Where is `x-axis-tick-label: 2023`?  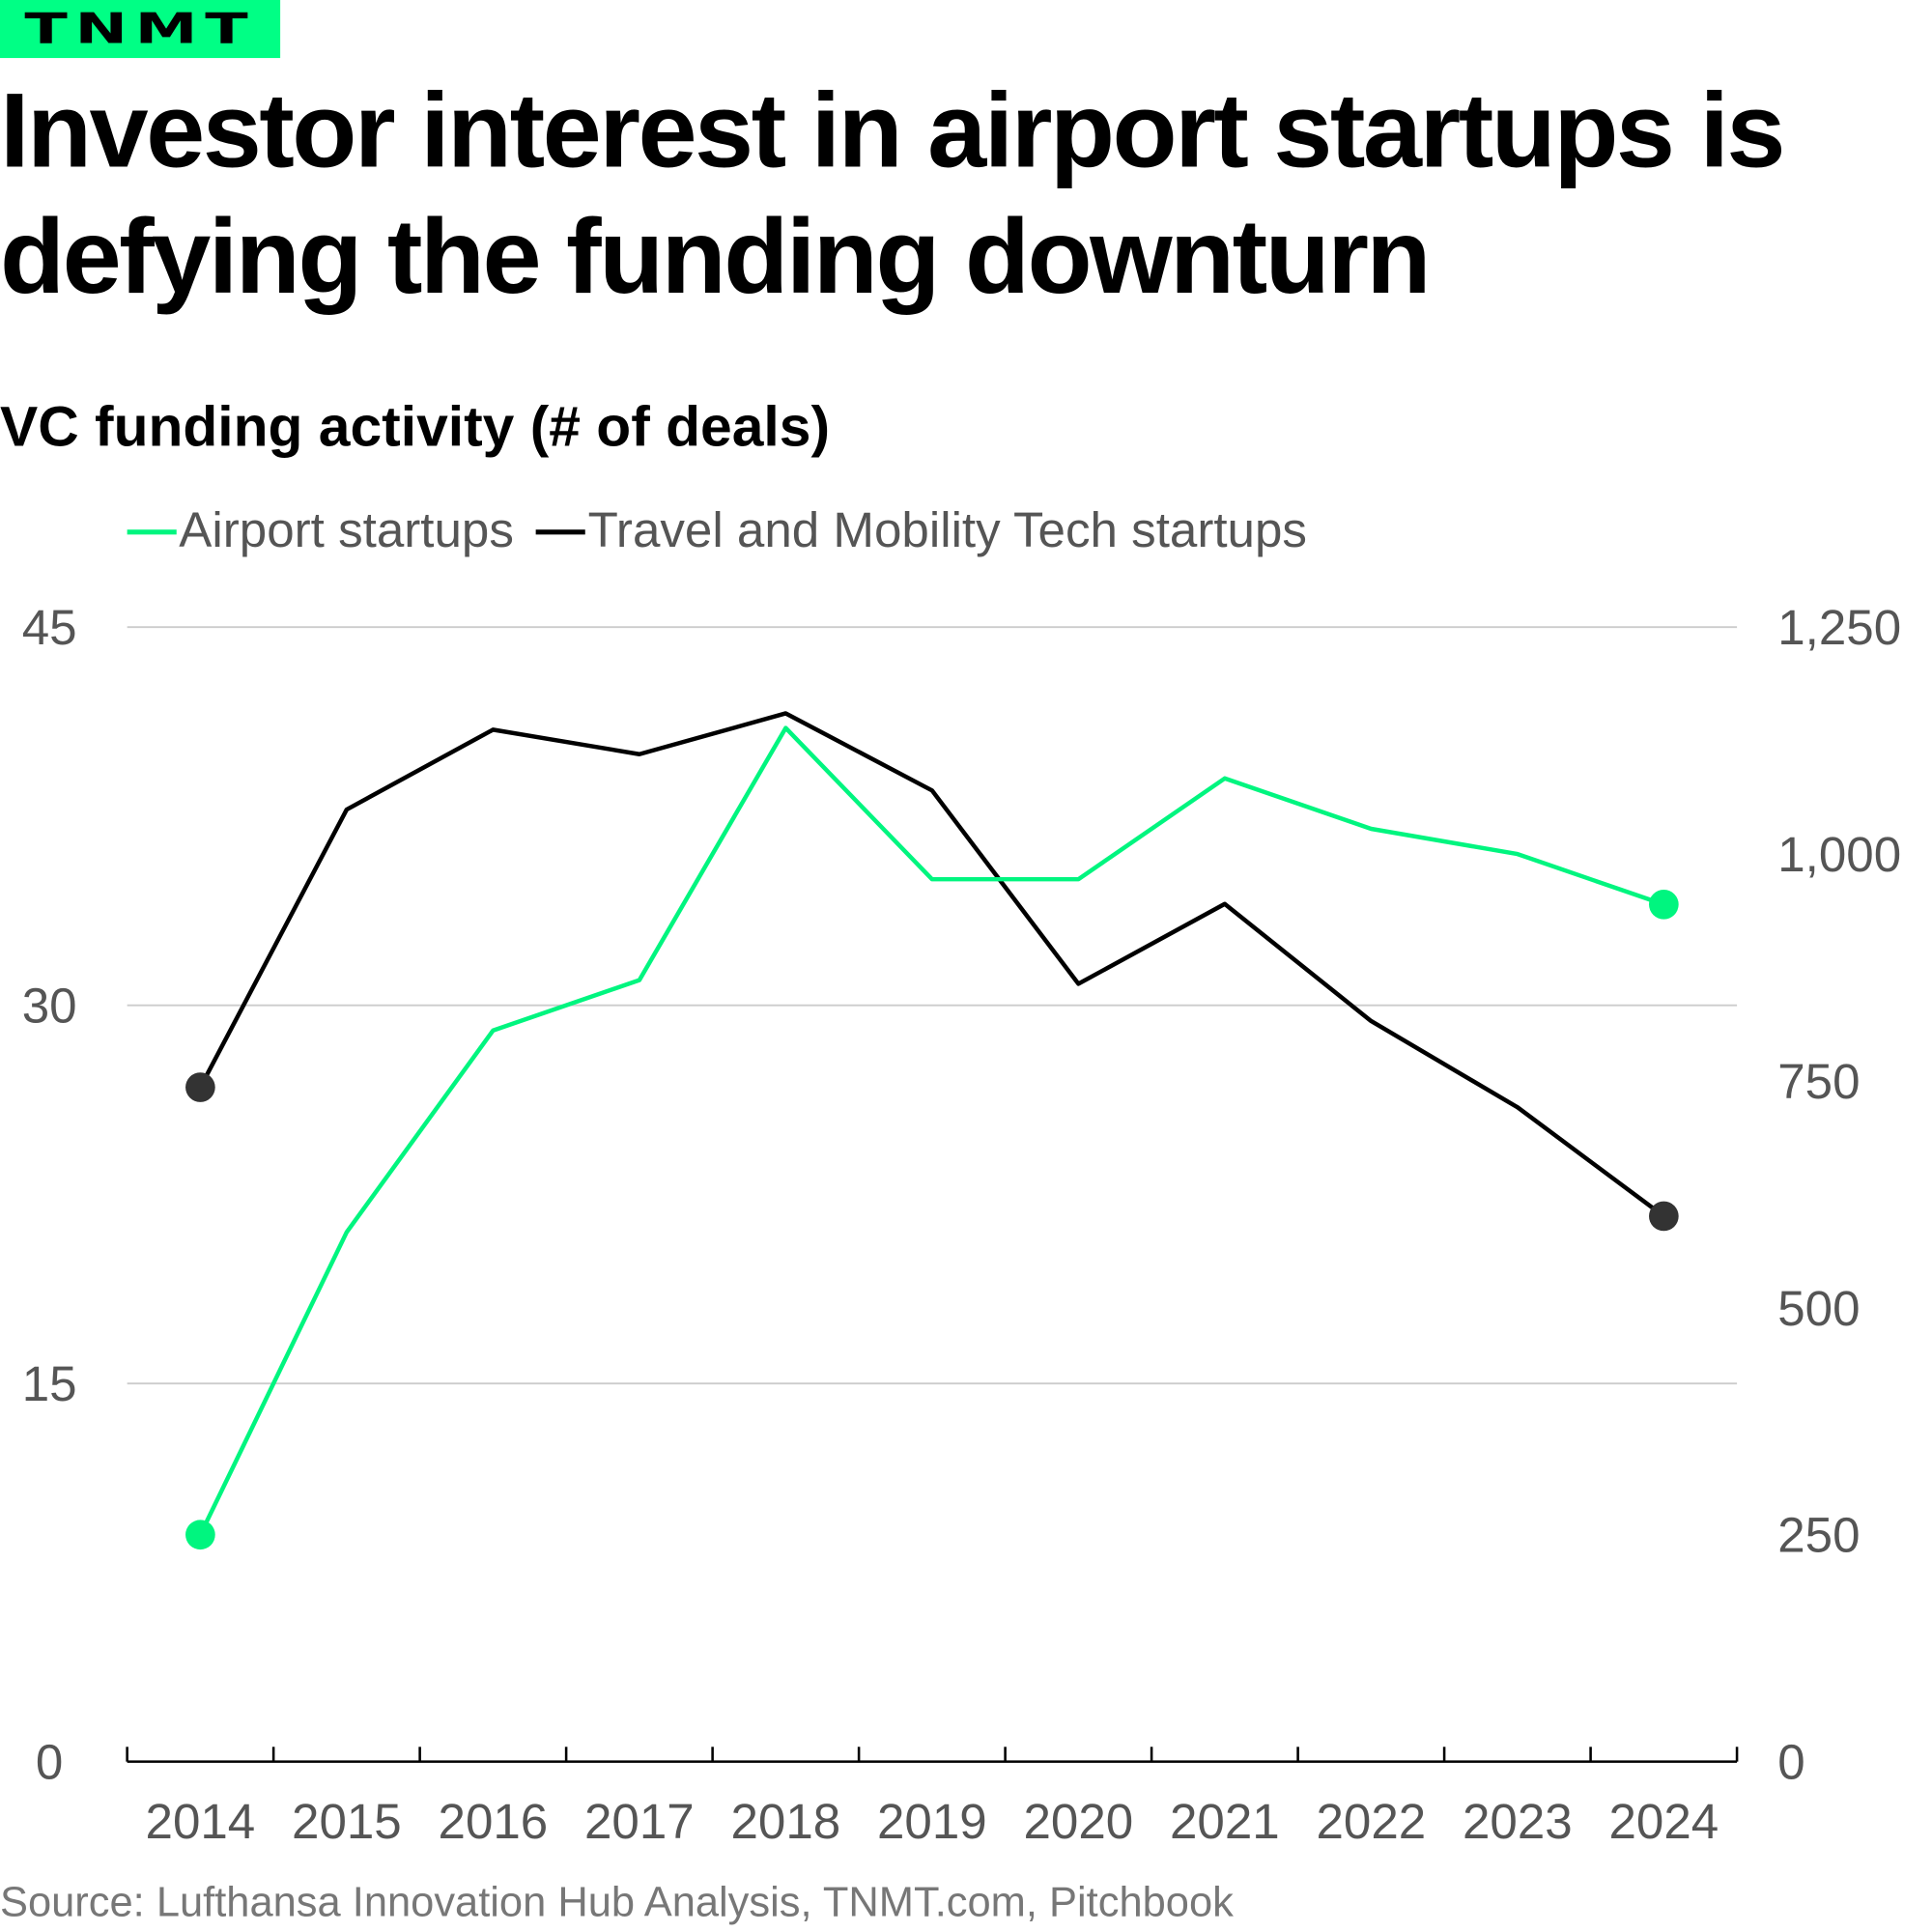 x-axis-tick-label: 2023 is located at coordinates (1518, 1821).